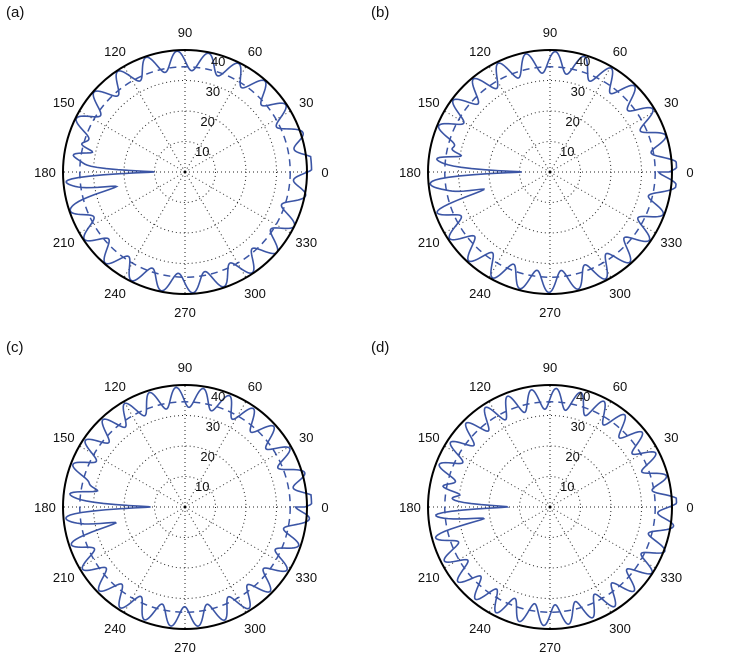  What do you see at coordinates (380, 347) in the screenshot?
I see `panel-label: (d)` at bounding box center [380, 347].